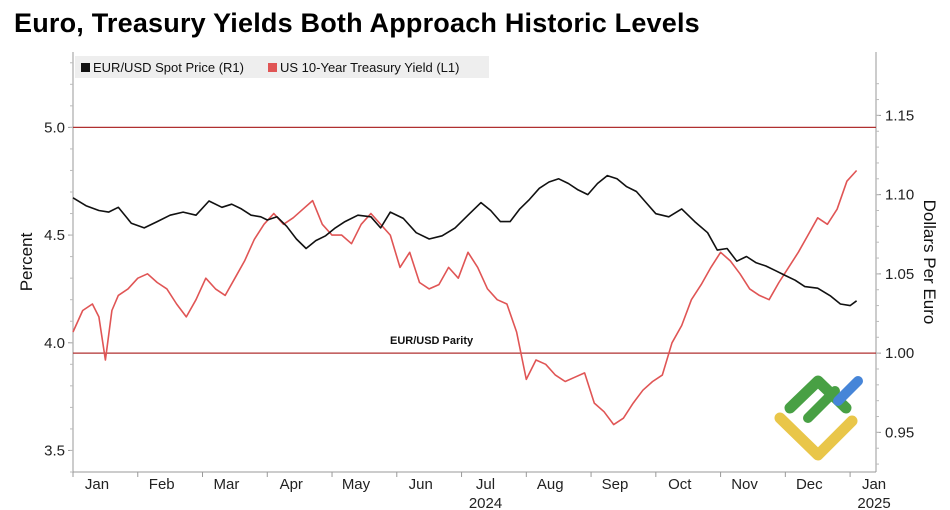 Image resolution: width=950 pixels, height=510 pixels. I want to click on month-tick-label: Mar, so click(227, 484).